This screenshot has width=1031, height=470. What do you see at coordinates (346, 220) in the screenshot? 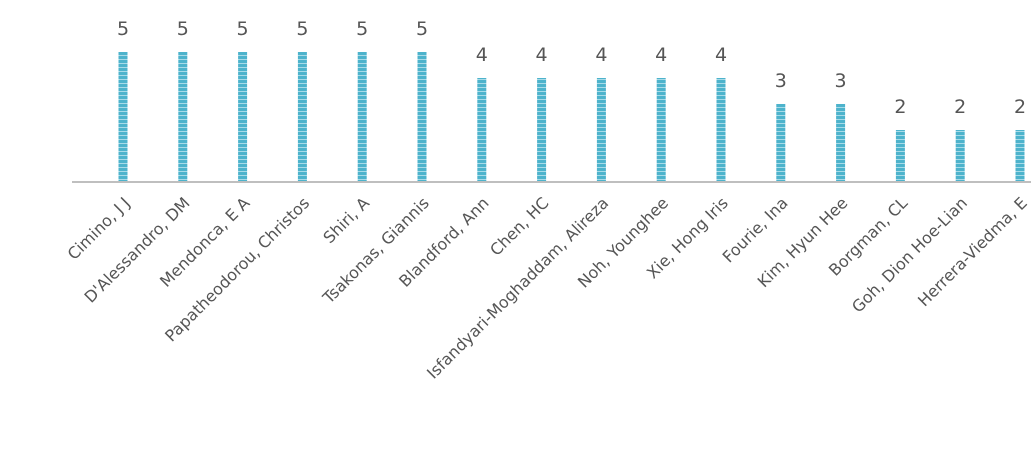
I see `x-tick-label: Shiri, A` at bounding box center [346, 220].